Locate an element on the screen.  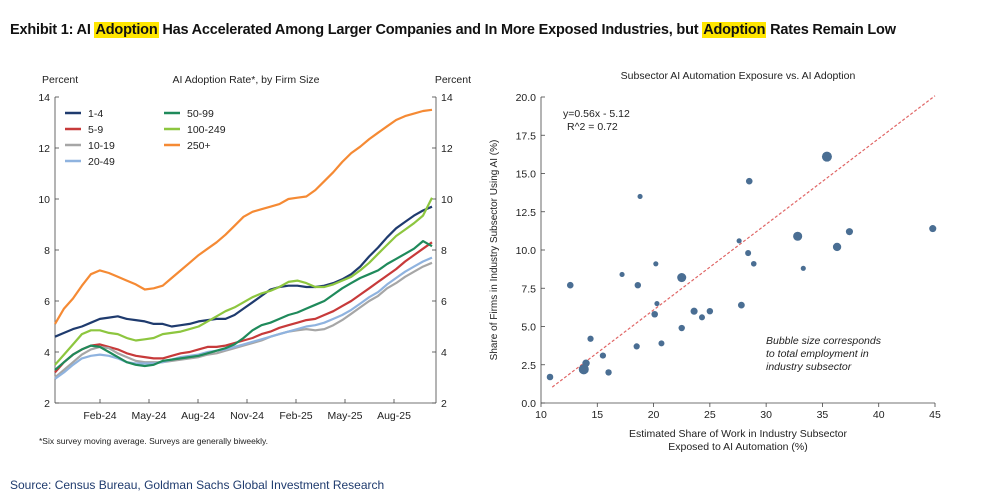
x-tick-label: Aug-24 is located at coordinates (198, 416).